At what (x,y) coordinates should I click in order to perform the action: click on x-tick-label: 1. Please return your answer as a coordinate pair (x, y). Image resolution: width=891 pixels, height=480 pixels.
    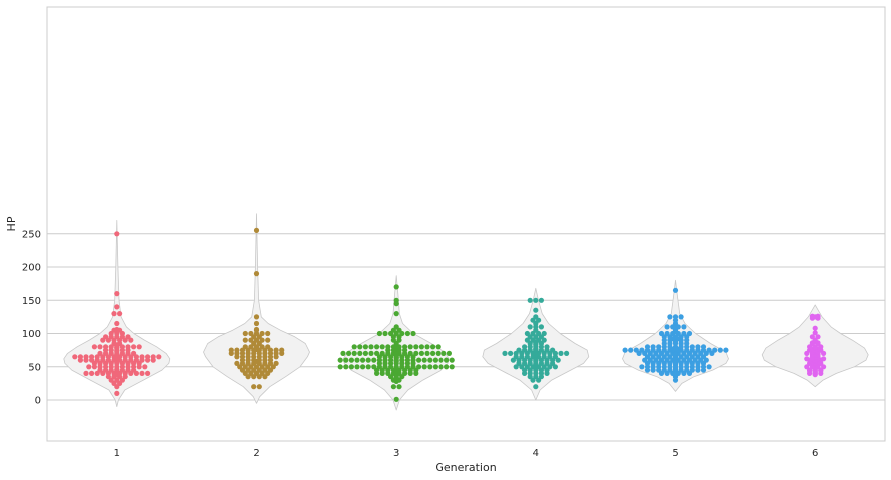
    Looking at the image, I should click on (117, 453).